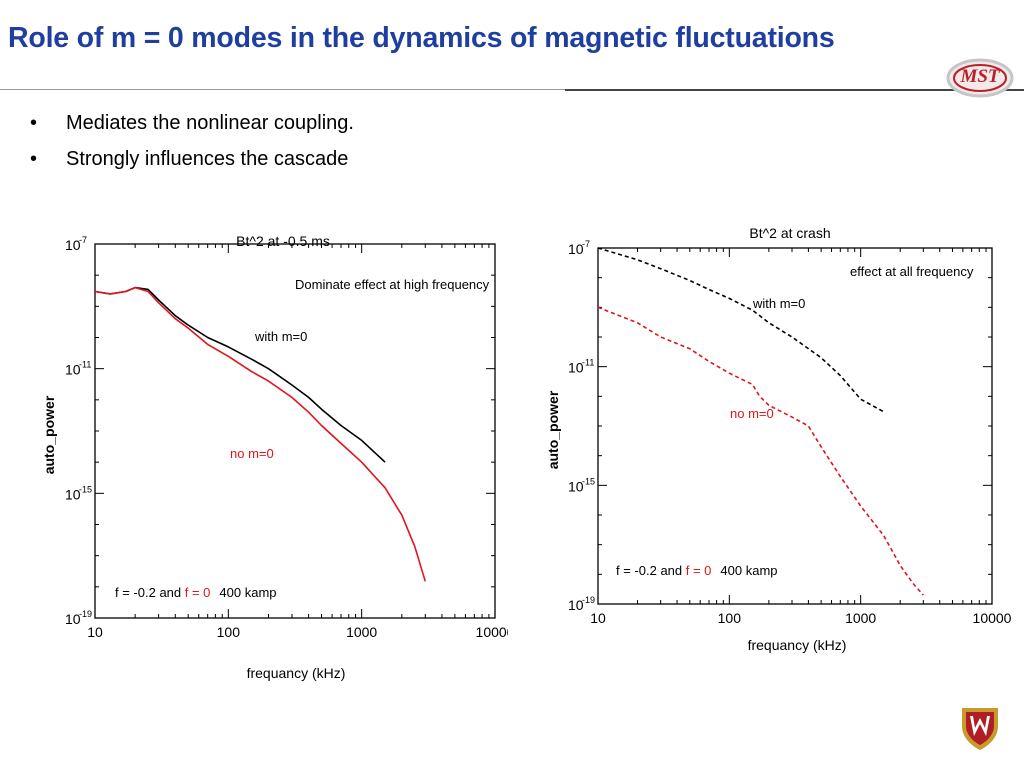 Image resolution: width=1024 pixels, height=768 pixels. I want to click on bullet-item: • Strongly influences the cascade, so click(192, 164).